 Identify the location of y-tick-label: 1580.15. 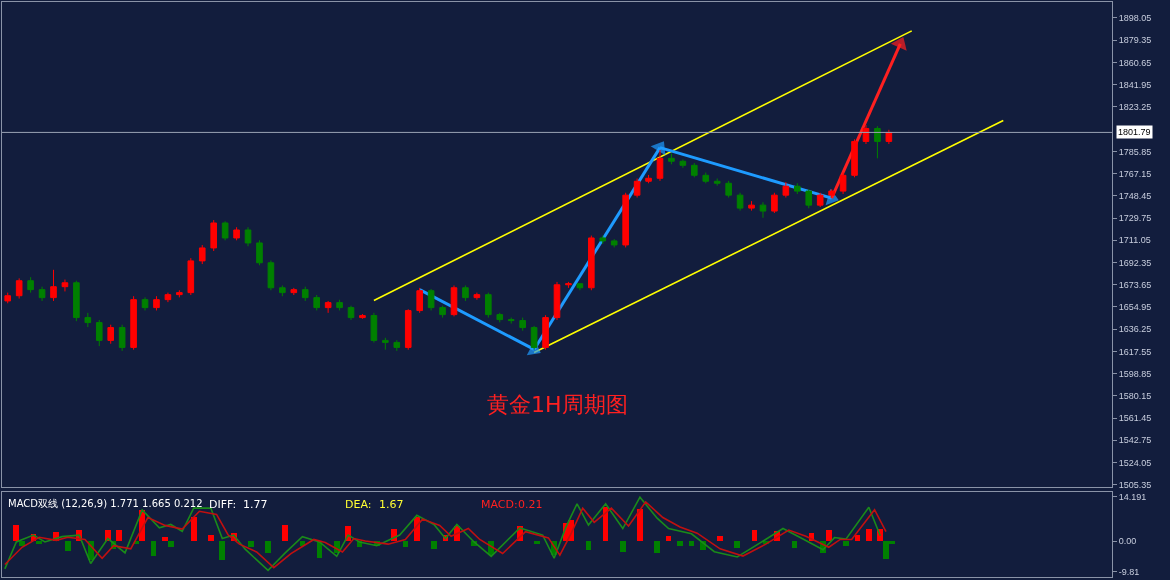
(1135, 396).